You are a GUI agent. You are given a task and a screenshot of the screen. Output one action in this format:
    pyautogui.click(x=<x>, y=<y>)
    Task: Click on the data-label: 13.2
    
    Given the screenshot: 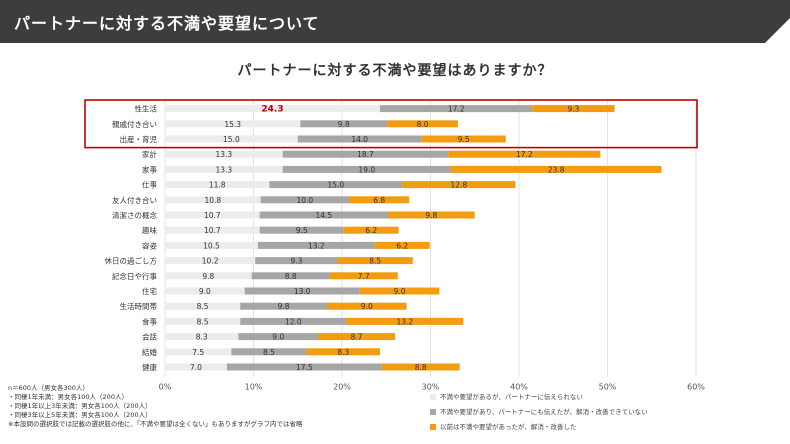 What is the action you would take?
    pyautogui.click(x=404, y=321)
    